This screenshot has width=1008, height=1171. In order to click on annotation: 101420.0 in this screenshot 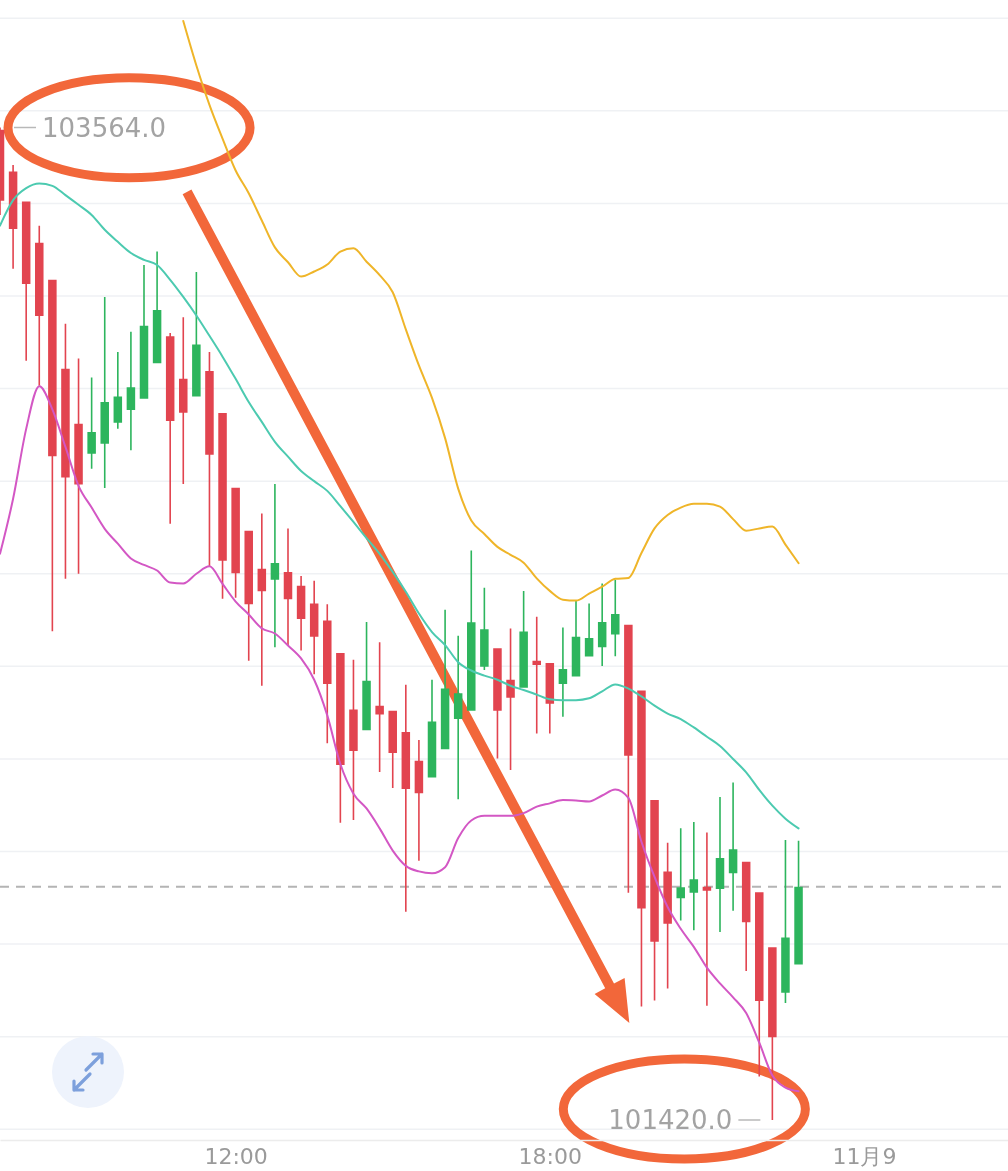, I will do `click(670, 1120)`.